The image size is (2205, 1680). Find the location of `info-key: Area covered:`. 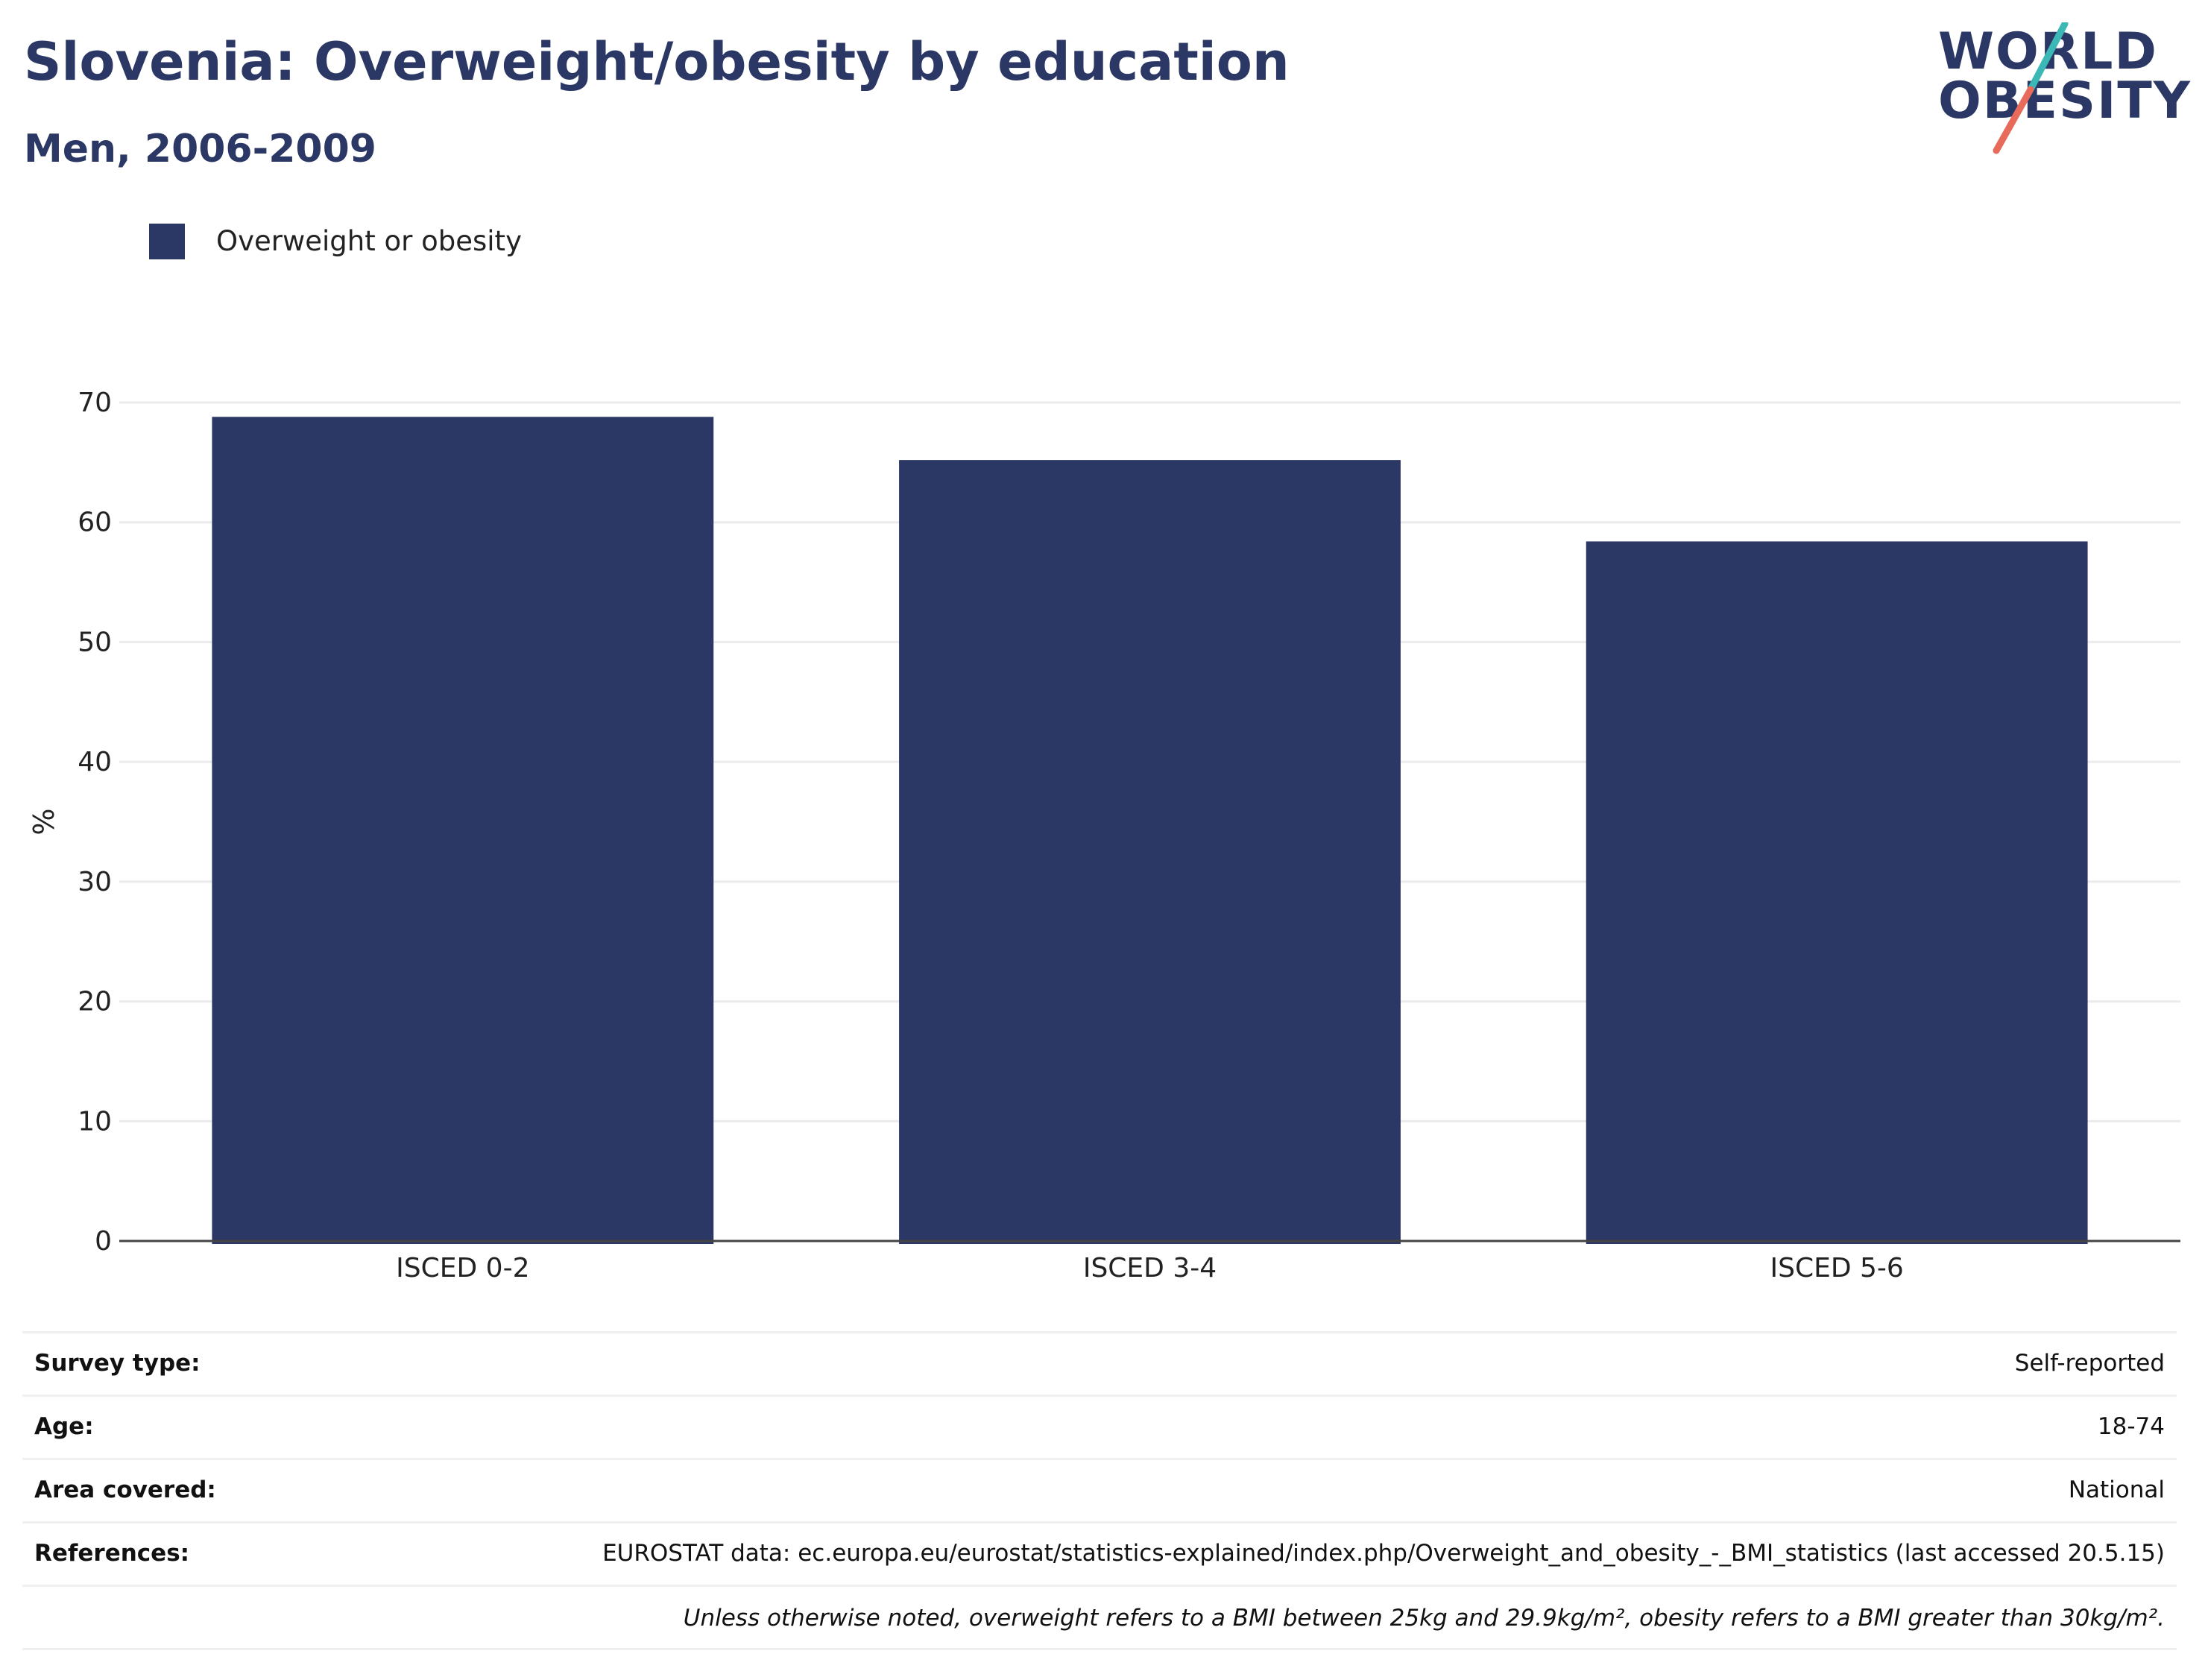

info-key: Area covered: is located at coordinates (125, 1490).